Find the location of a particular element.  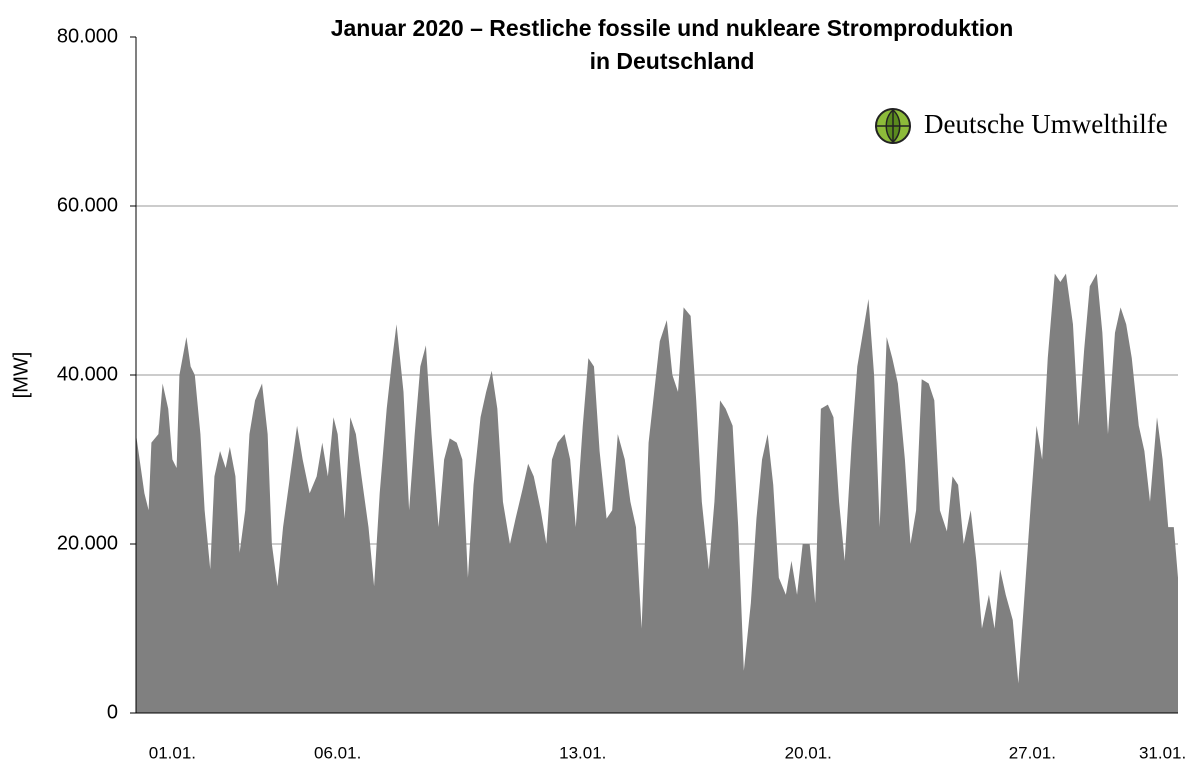

logo-icon is located at coordinates (893, 126).